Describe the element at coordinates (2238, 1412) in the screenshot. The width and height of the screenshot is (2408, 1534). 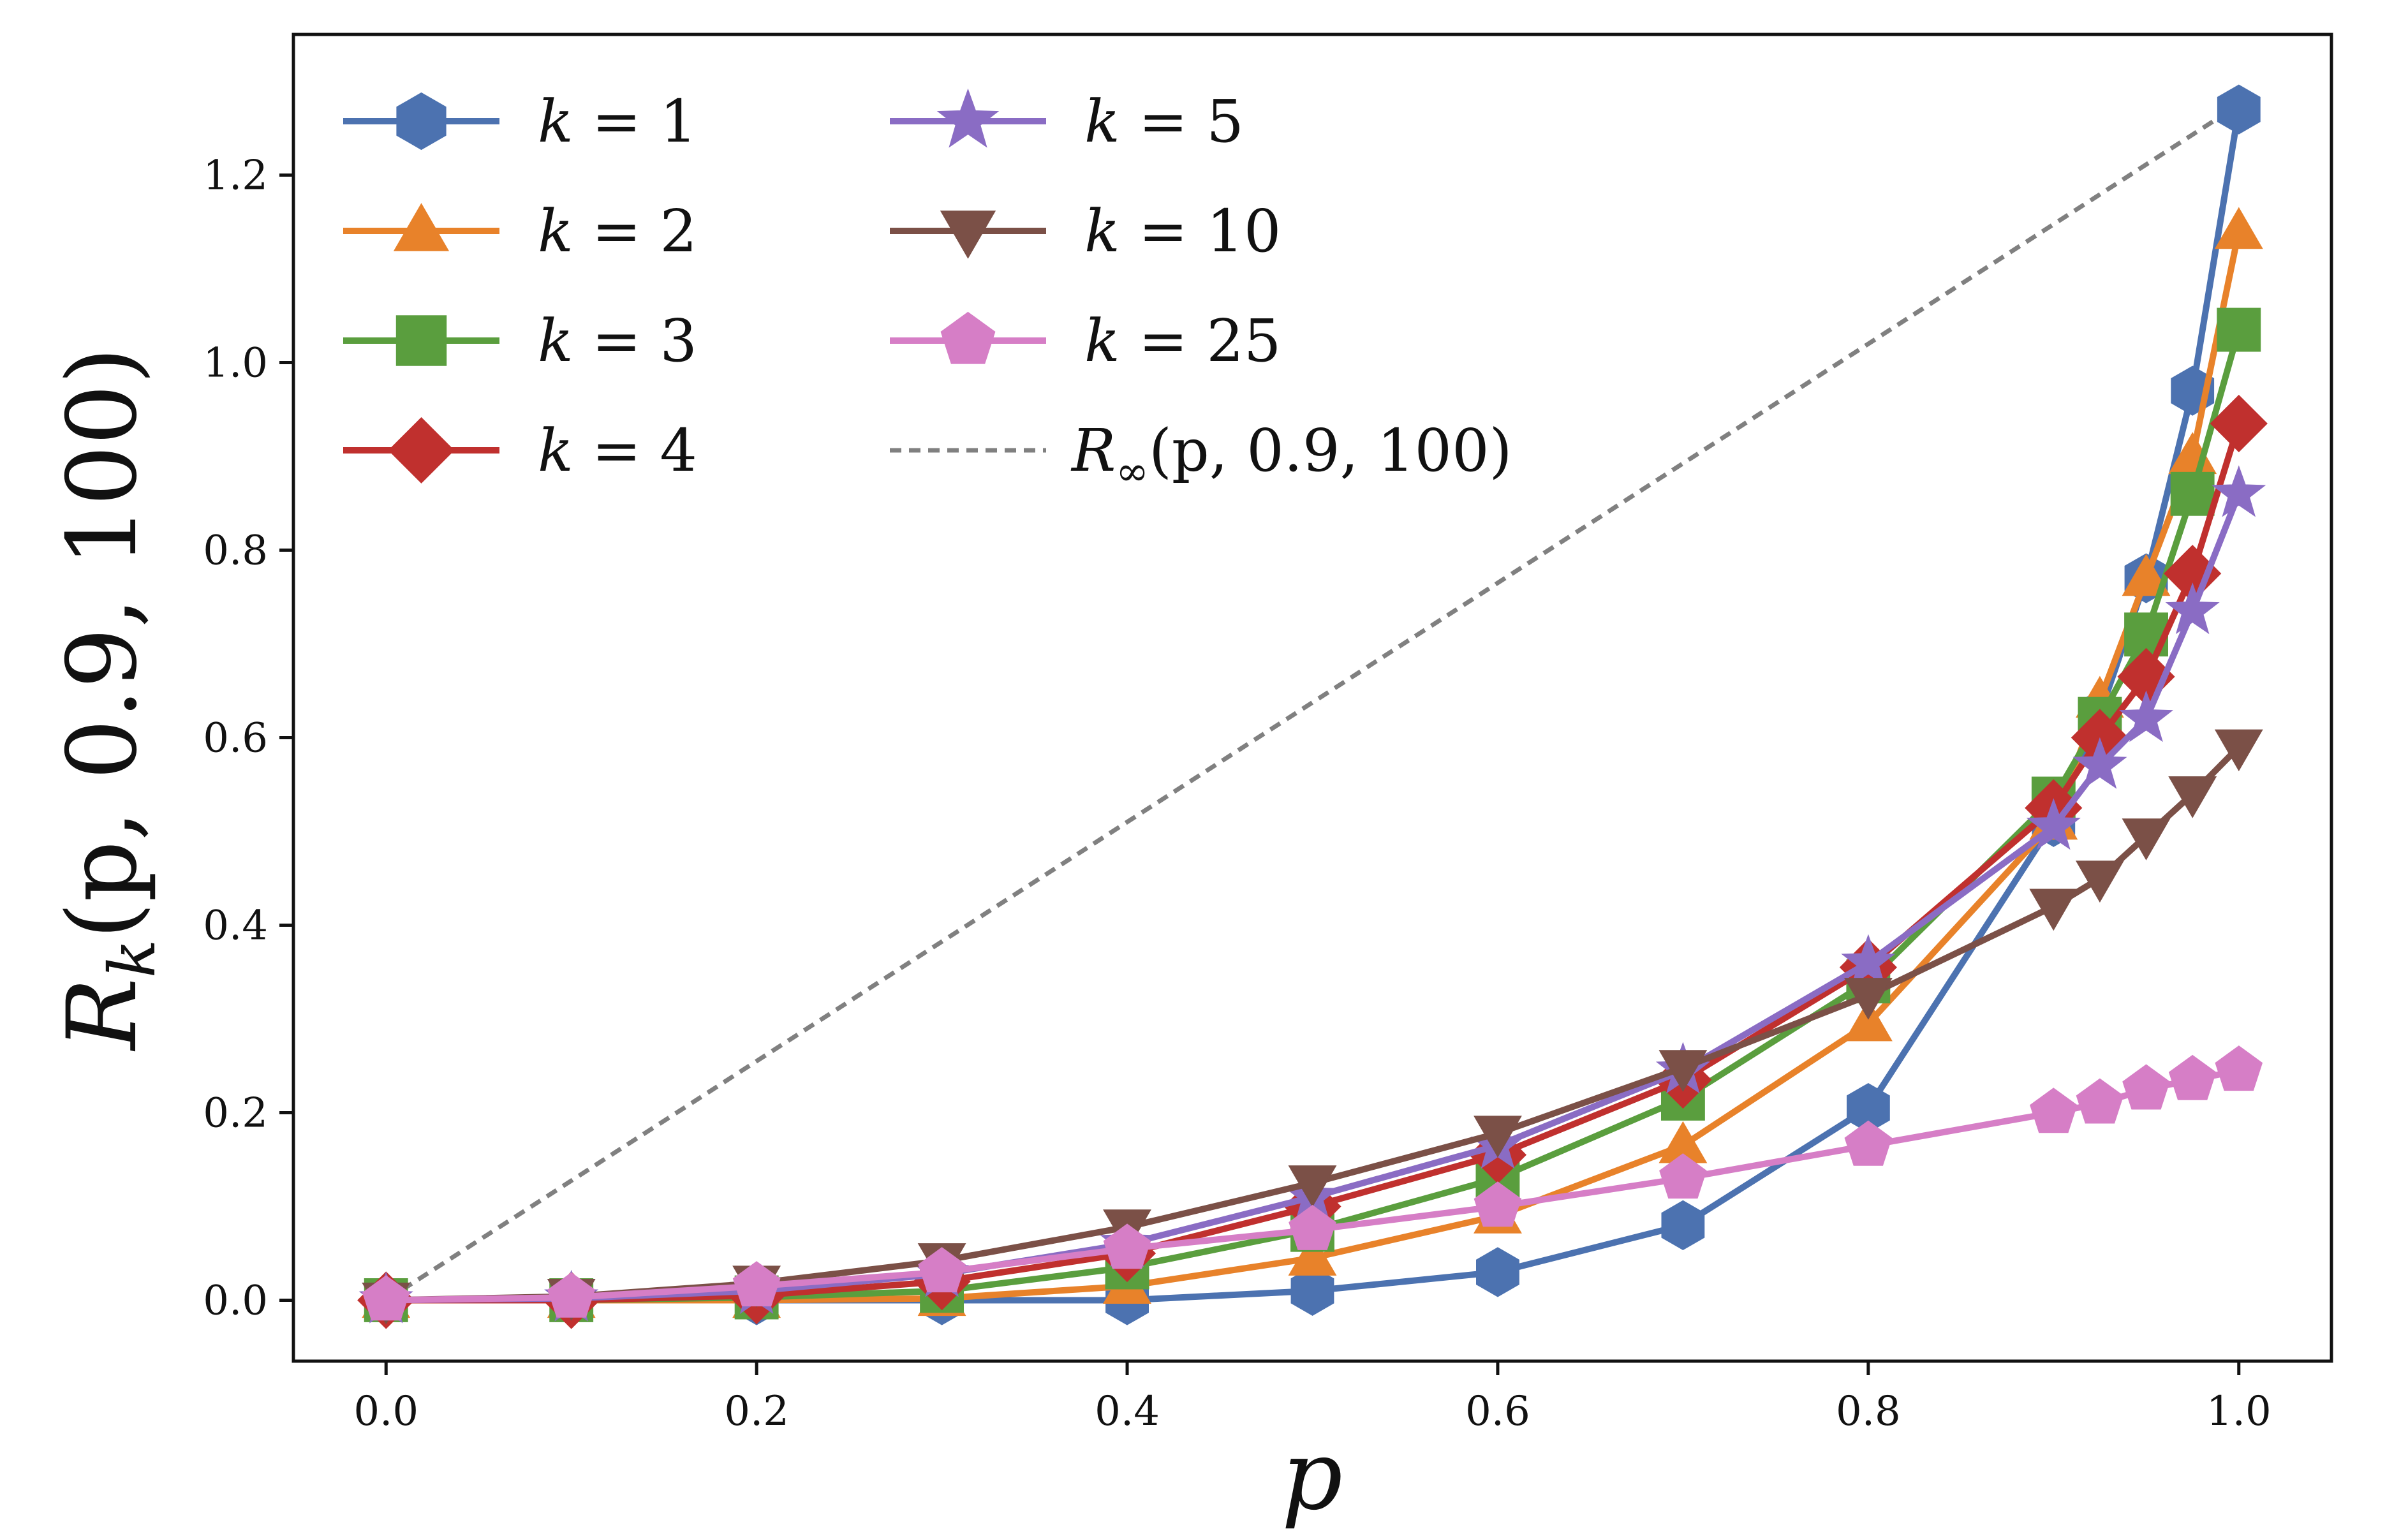
I see `x-tick-label: 1.0` at that location.